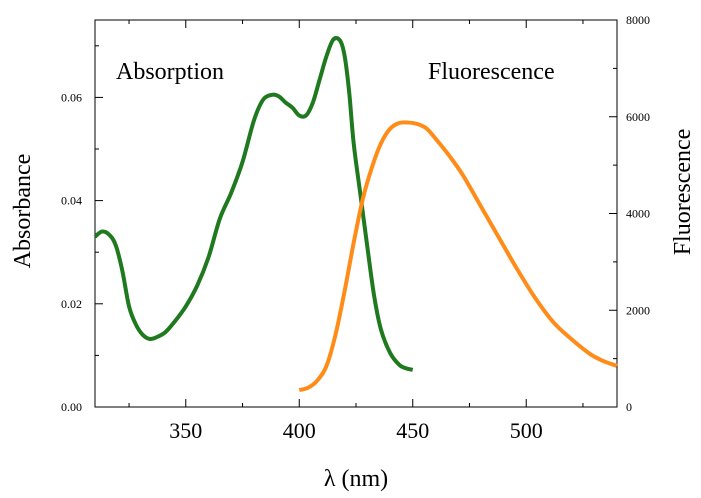 This screenshot has width=701, height=498. Describe the element at coordinates (71, 201) in the screenshot. I see `y-left-tick-label: 0.04` at that location.